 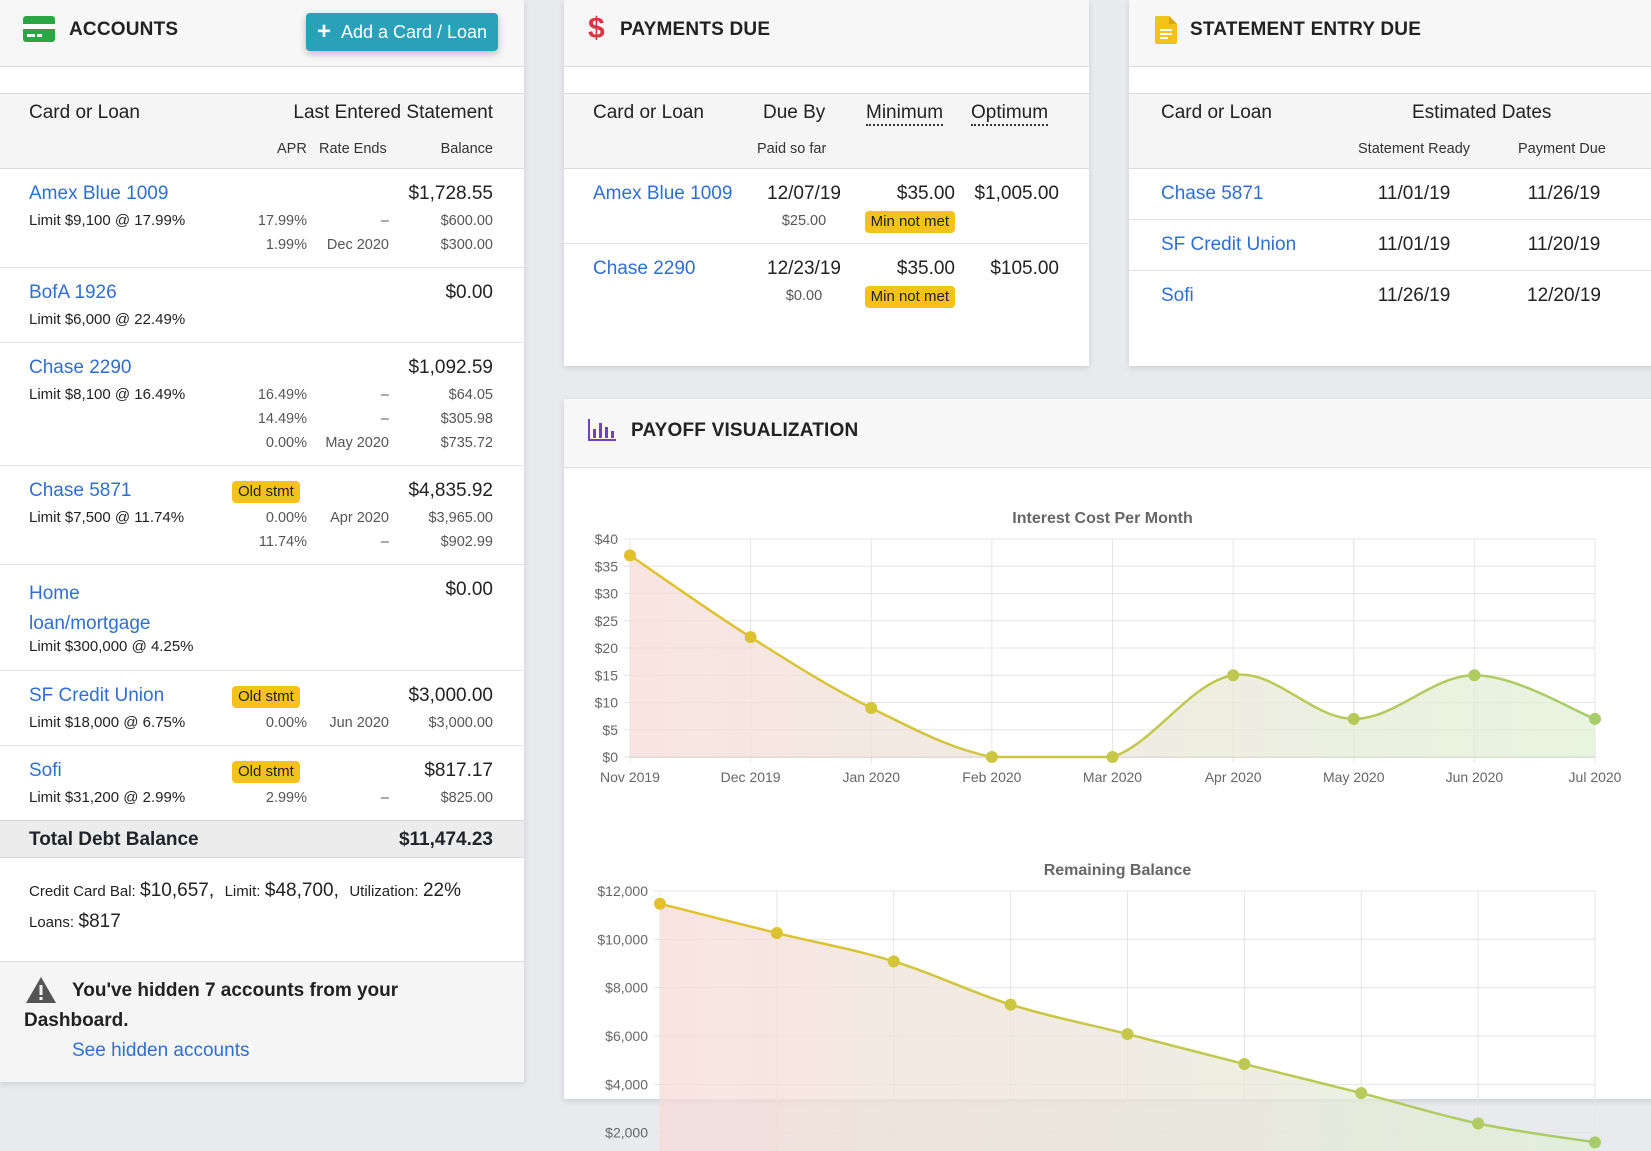 I want to click on statement-account-link: SF Credit Union, so click(x=1229, y=244).